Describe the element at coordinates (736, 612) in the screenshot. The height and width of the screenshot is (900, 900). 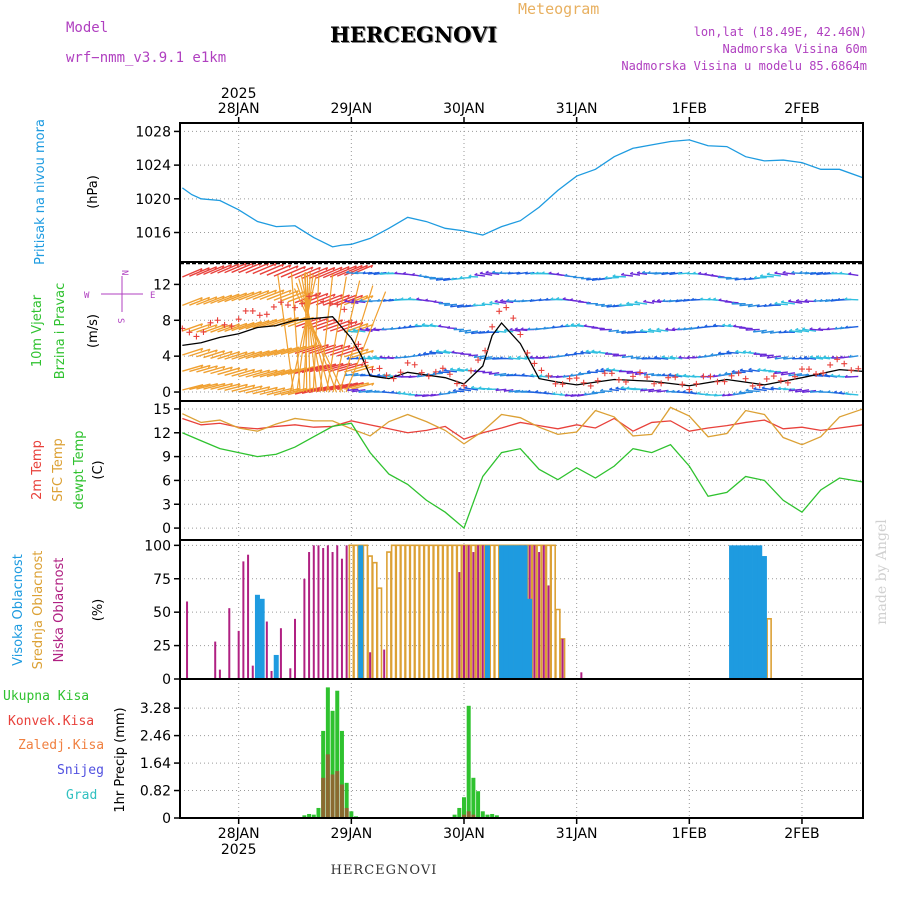
I see `cloud-bar-high` at that location.